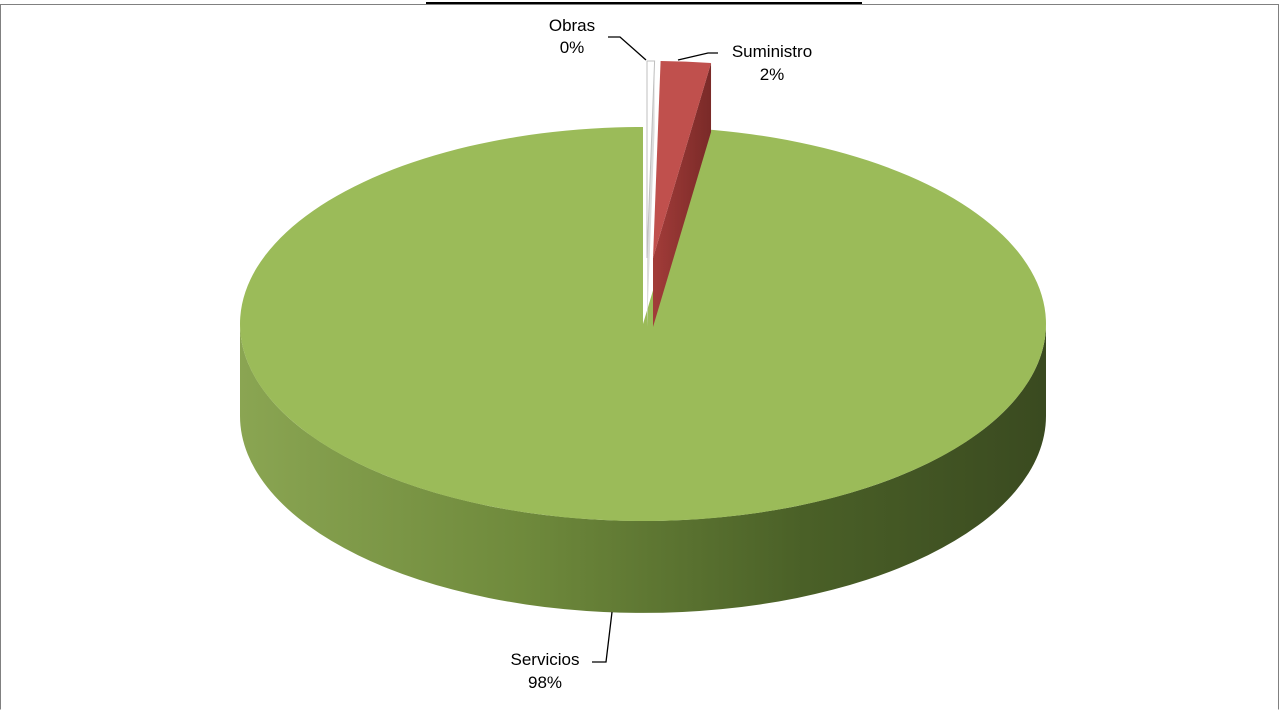 The image size is (1279, 715). What do you see at coordinates (772, 51) in the screenshot?
I see `label-suministro-name: Suministro` at bounding box center [772, 51].